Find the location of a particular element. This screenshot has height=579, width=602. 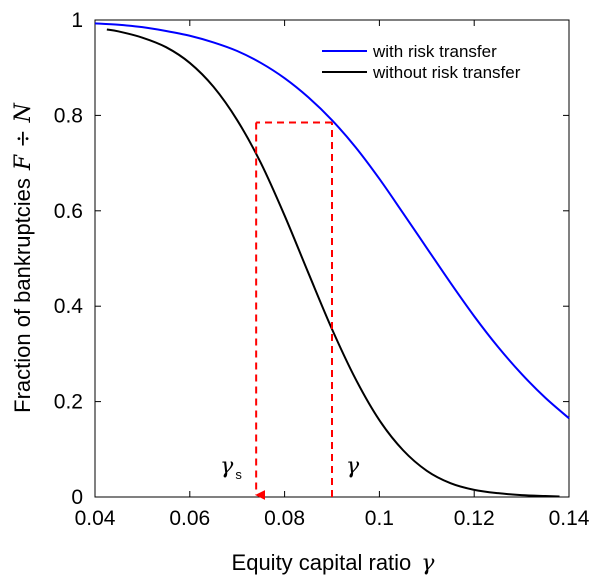

y-tick-label: 0.2 is located at coordinates (68, 402).